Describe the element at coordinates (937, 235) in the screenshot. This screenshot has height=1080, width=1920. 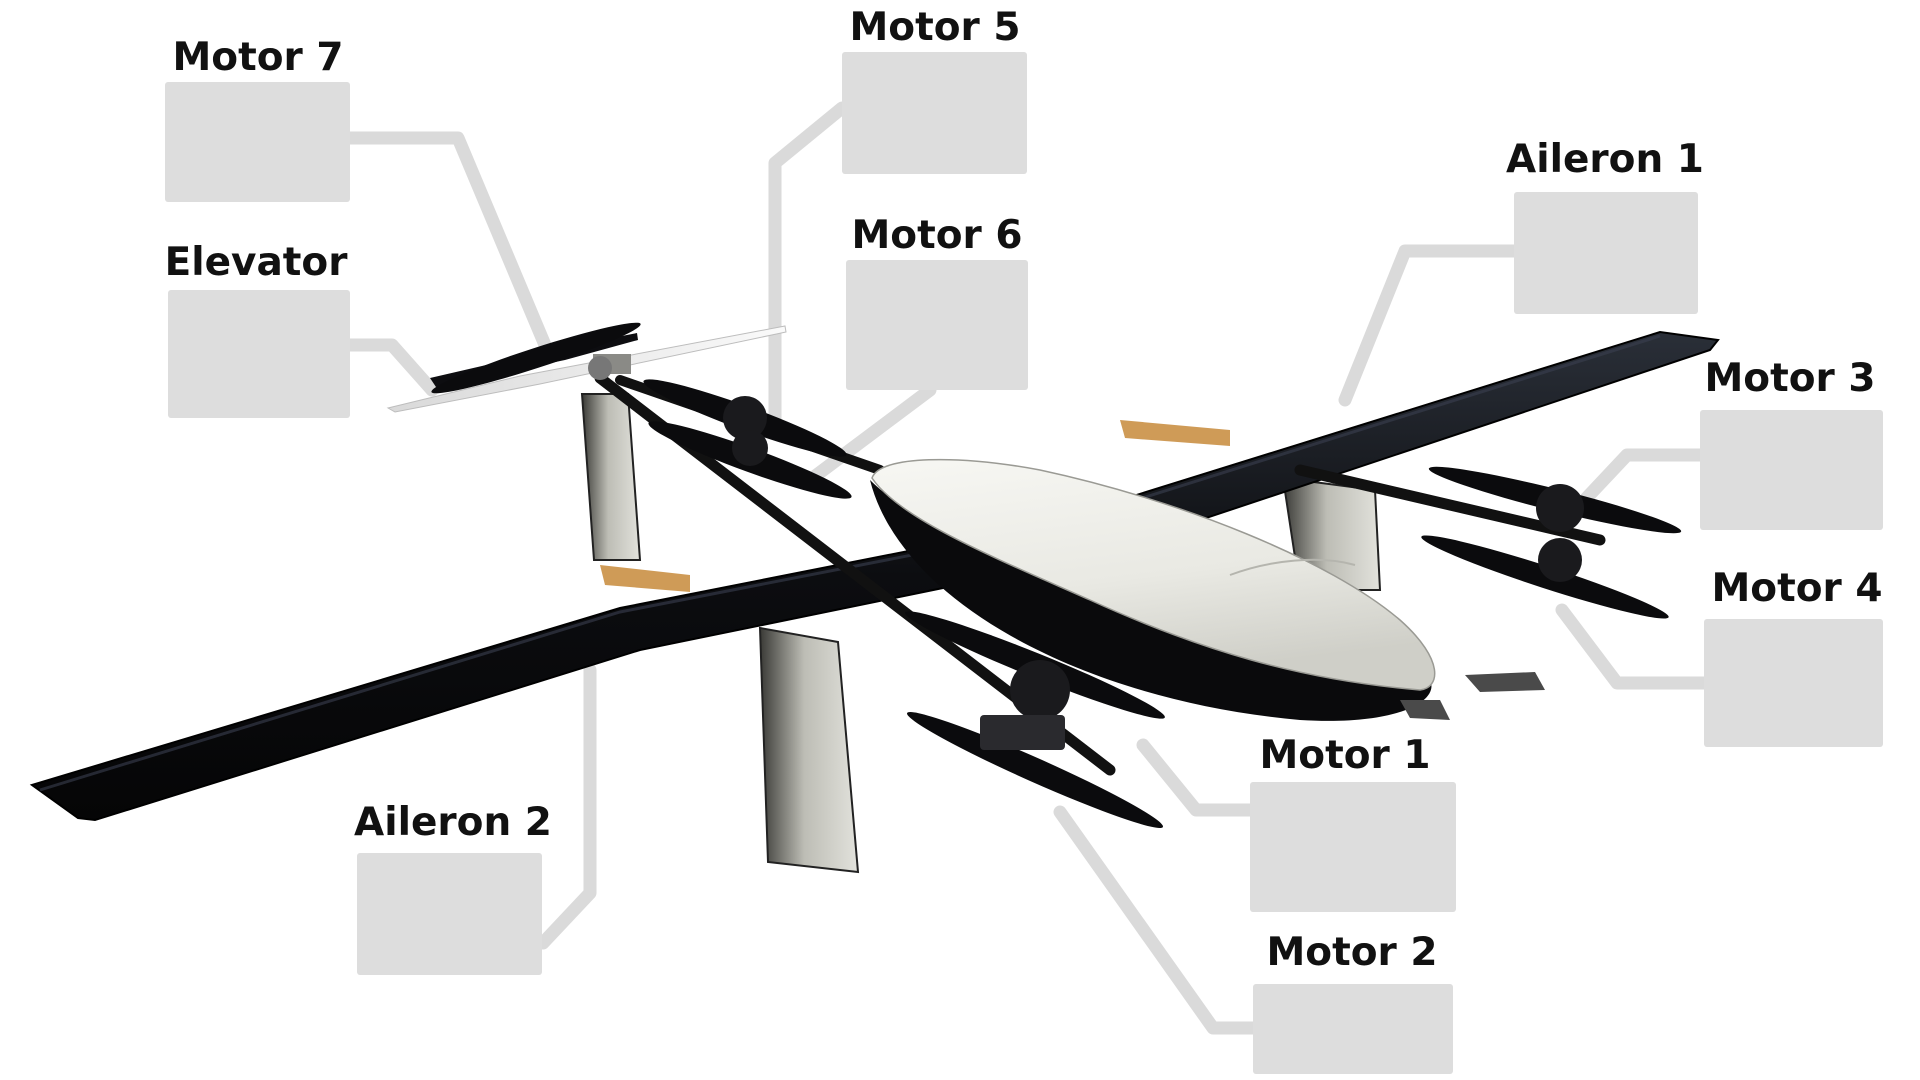
I see `label-motor-6: Motor 6` at that location.